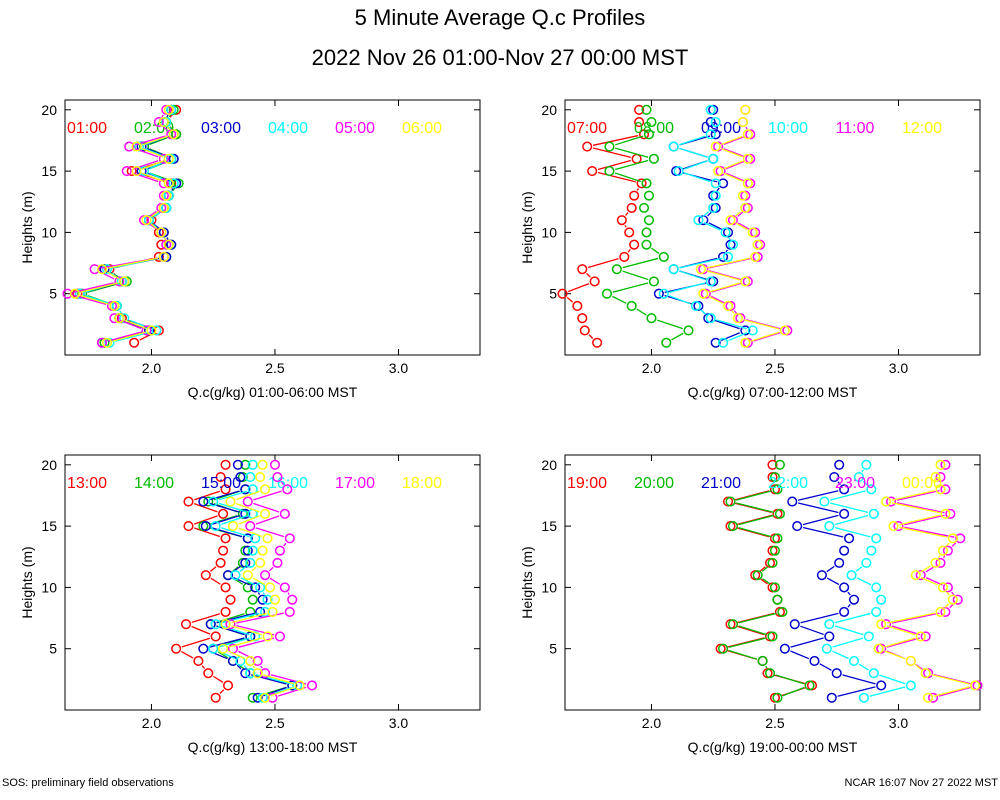  What do you see at coordinates (49, 526) in the screenshot?
I see `y-tick-label: 15` at bounding box center [49, 526].